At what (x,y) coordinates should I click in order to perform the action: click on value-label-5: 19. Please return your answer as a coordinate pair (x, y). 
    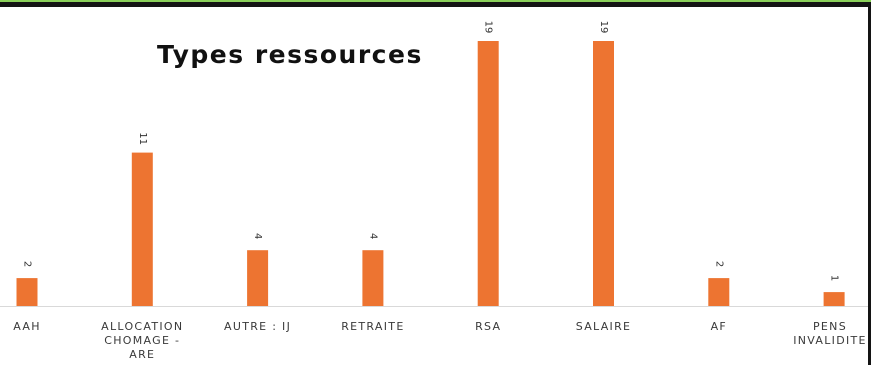
    Looking at the image, I should click on (488, 27).